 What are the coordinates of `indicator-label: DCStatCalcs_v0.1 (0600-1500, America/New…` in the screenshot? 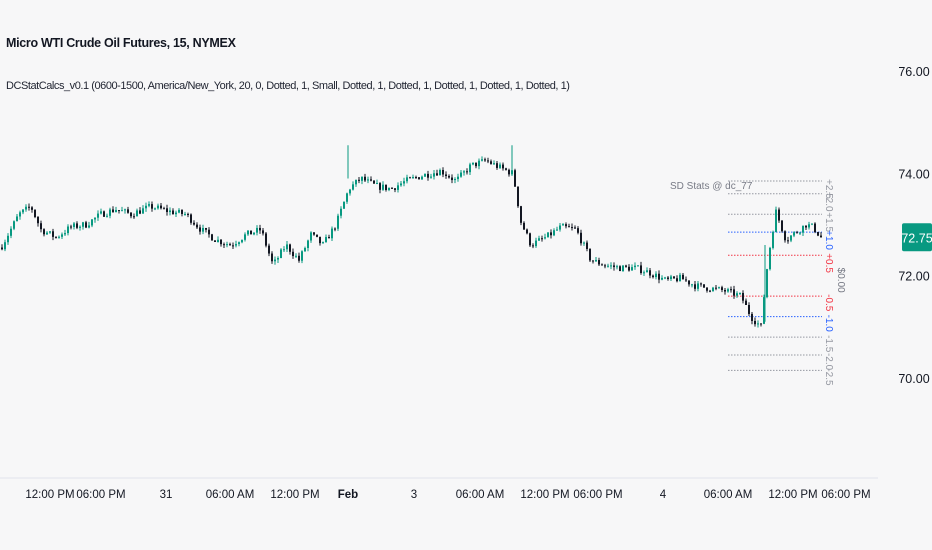 It's located at (288, 86).